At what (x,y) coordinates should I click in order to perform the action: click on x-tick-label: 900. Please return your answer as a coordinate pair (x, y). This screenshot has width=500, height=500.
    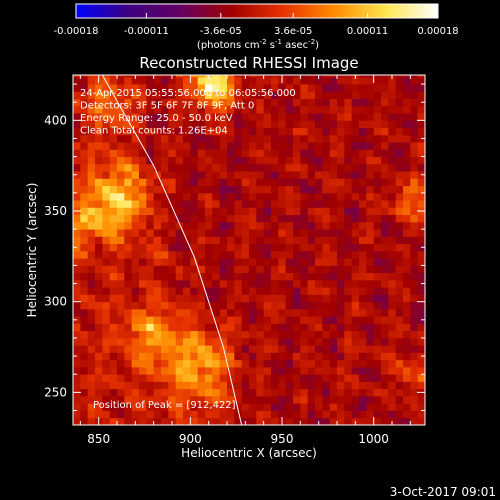
    Looking at the image, I should click on (190, 439).